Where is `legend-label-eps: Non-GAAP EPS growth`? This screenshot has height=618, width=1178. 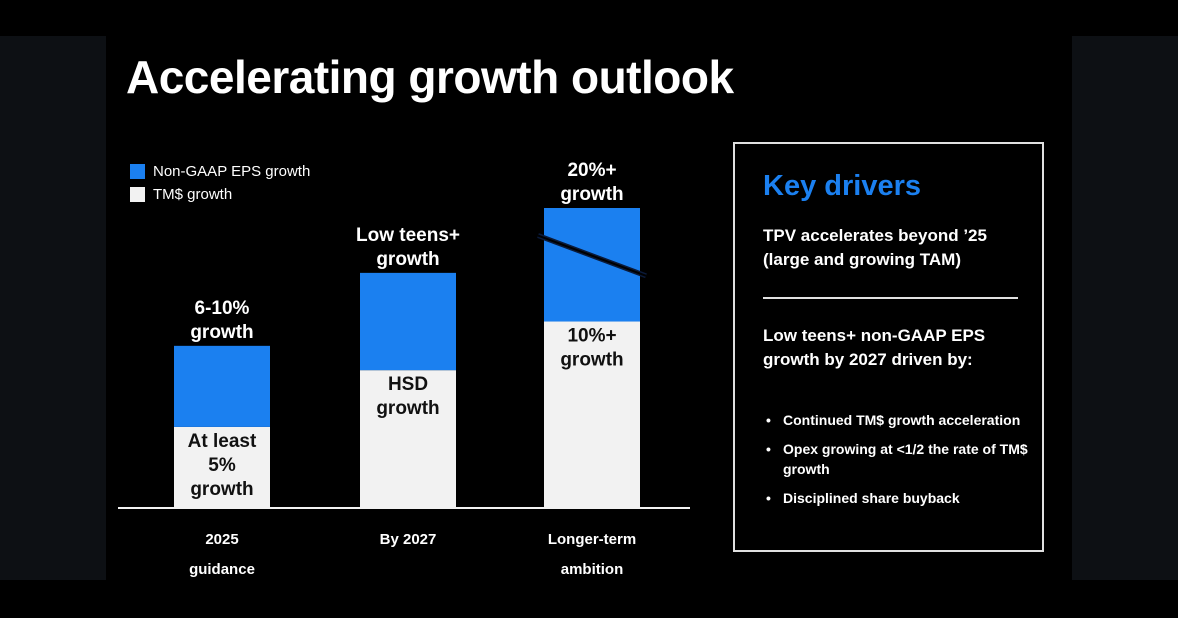 legend-label-eps: Non-GAAP EPS growth is located at coordinates (232, 171).